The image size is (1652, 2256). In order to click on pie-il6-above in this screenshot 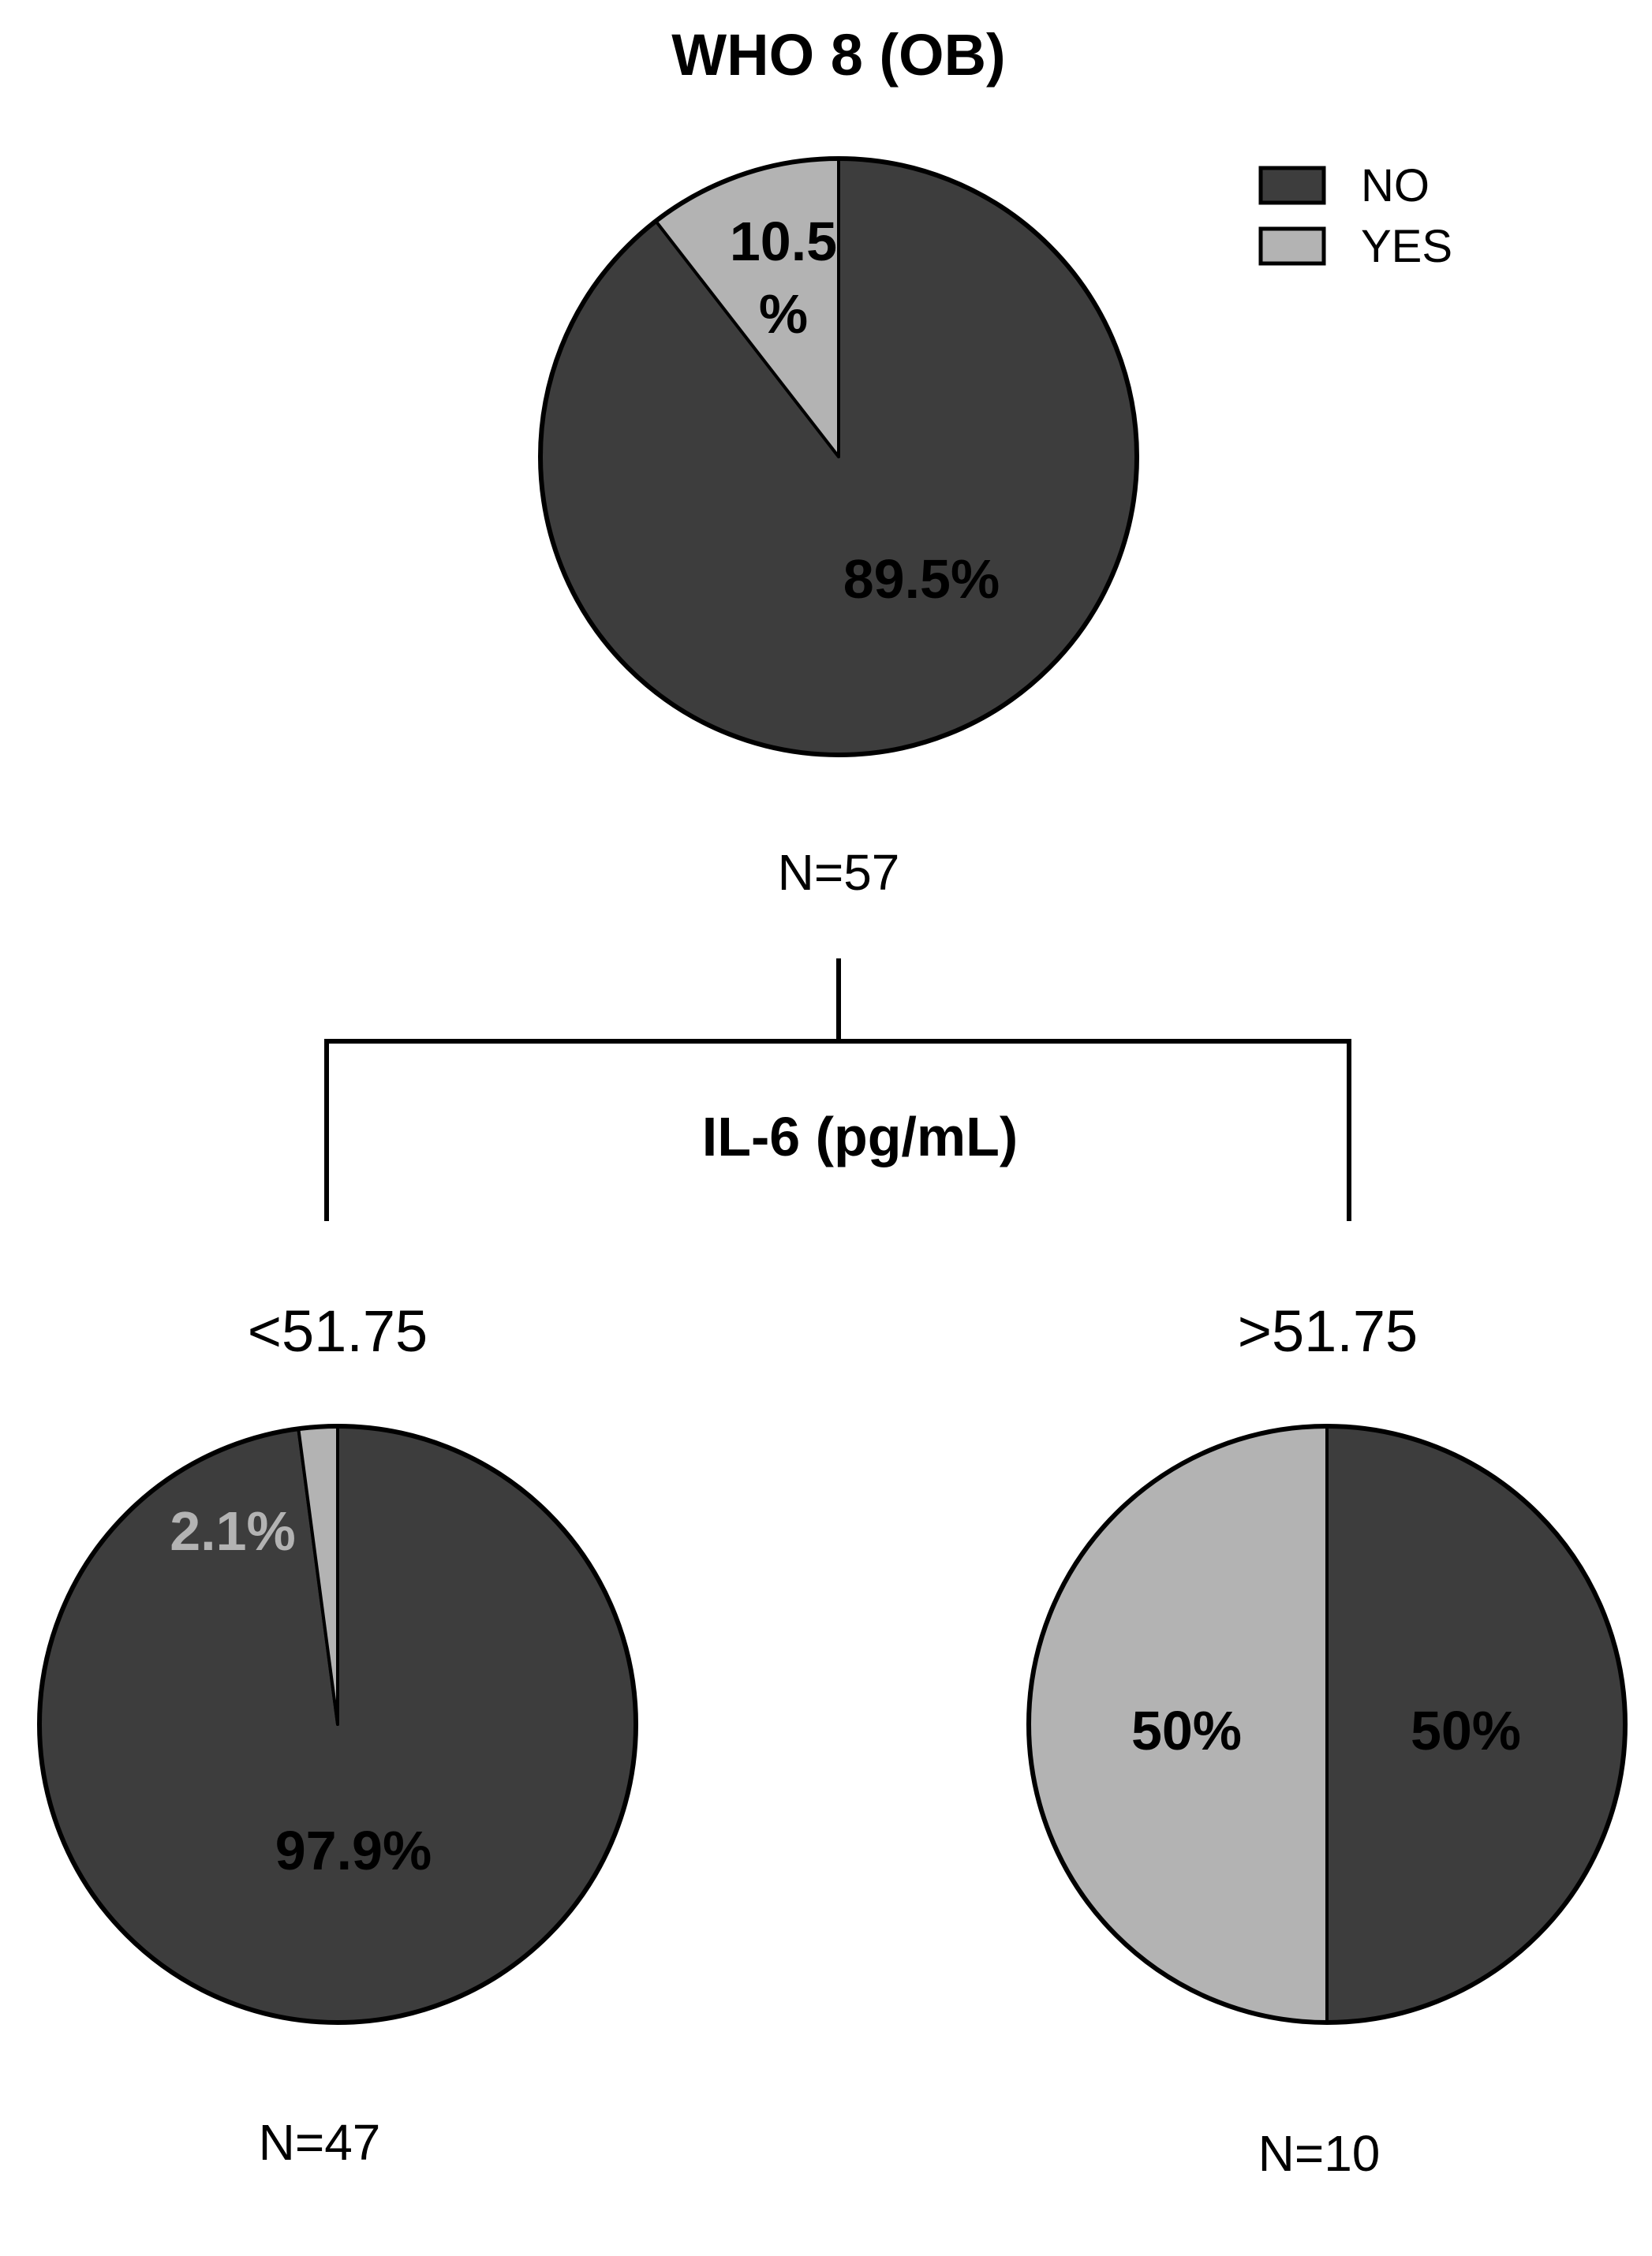, I will do `click(1327, 1725)`.